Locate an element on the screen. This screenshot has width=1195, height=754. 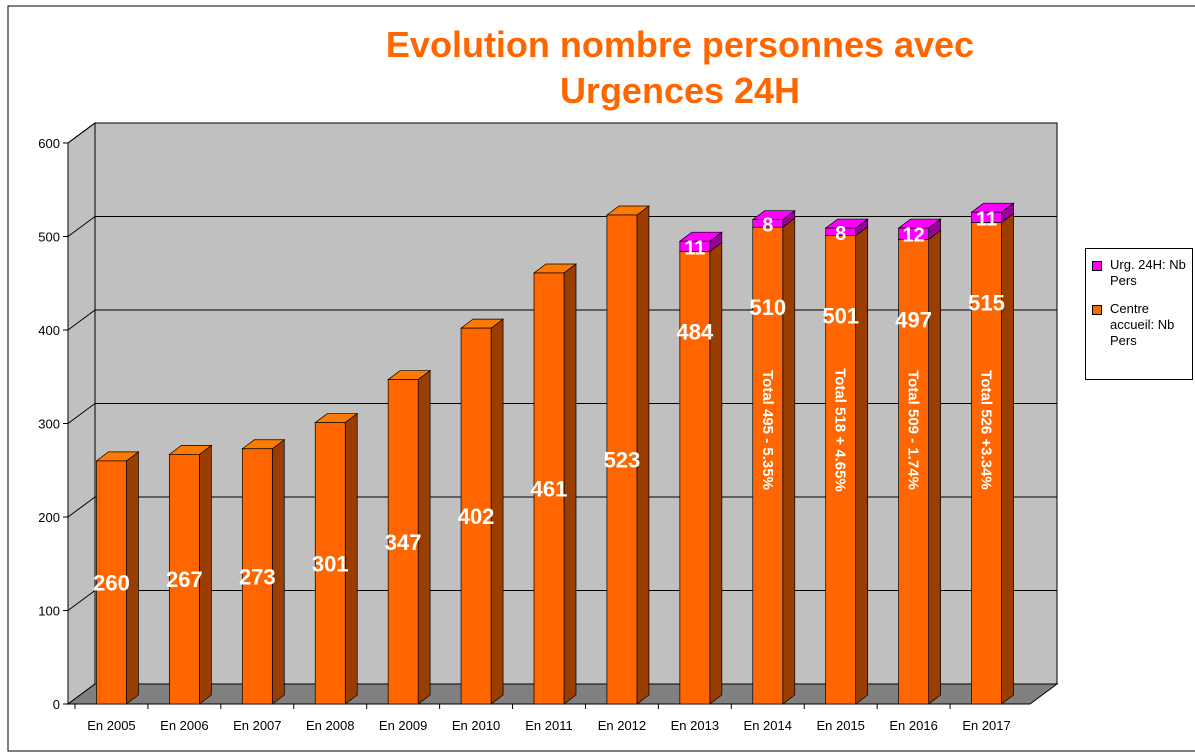
x-tick-label: En 2013 is located at coordinates (695, 725).